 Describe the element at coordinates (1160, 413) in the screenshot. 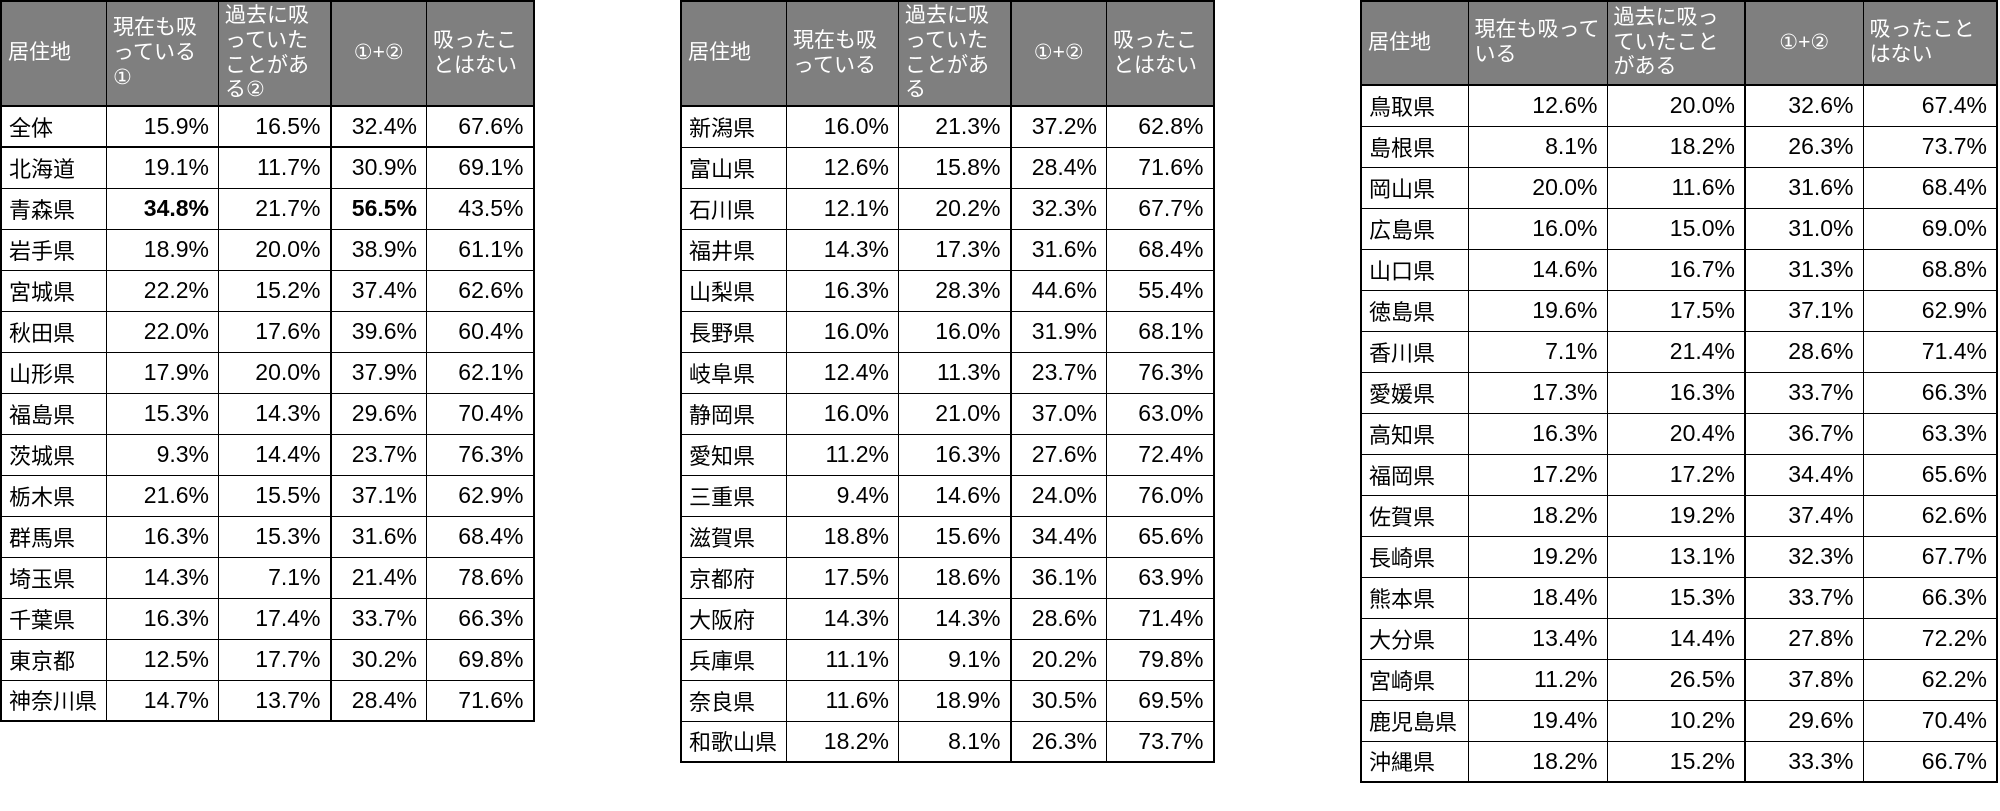

I see `value-cell: 63.0%` at that location.